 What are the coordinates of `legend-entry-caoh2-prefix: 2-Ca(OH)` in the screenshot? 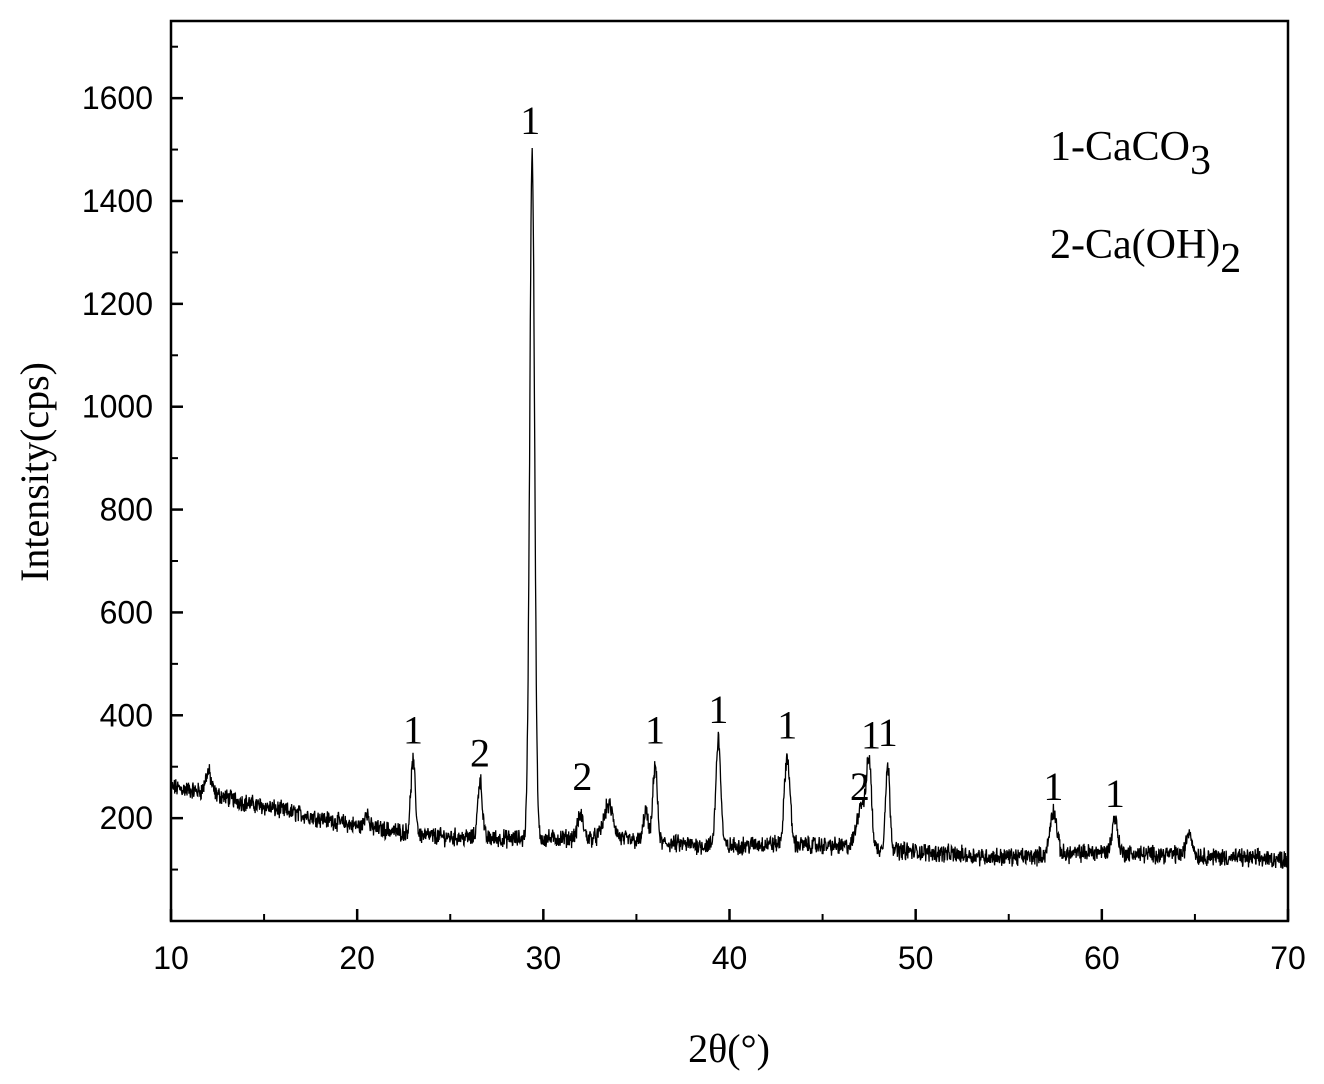 It's located at (1135, 245).